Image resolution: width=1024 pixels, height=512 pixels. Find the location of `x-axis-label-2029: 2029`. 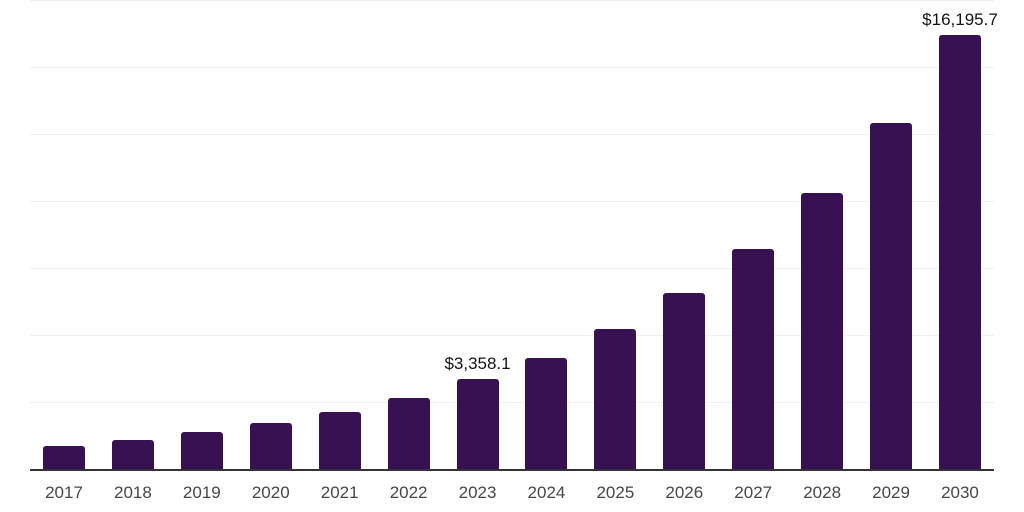

x-axis-label-2029: 2029 is located at coordinates (891, 492).